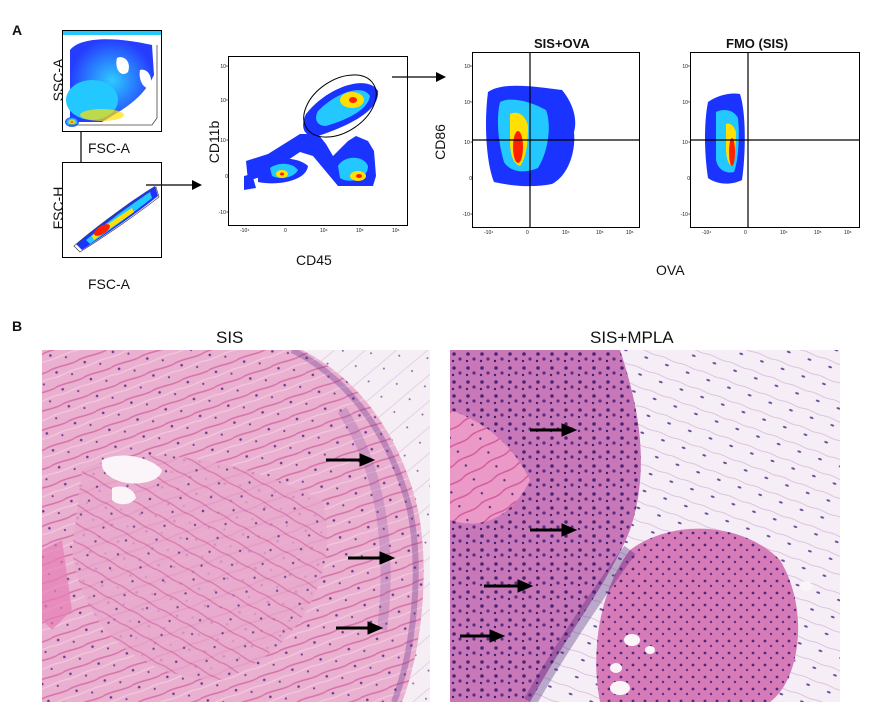  Describe the element at coordinates (318, 233) in the screenshot. I see `plot3-xticks: -10⁴ 0 10⁴ 10⁵ 10⁶` at that location.